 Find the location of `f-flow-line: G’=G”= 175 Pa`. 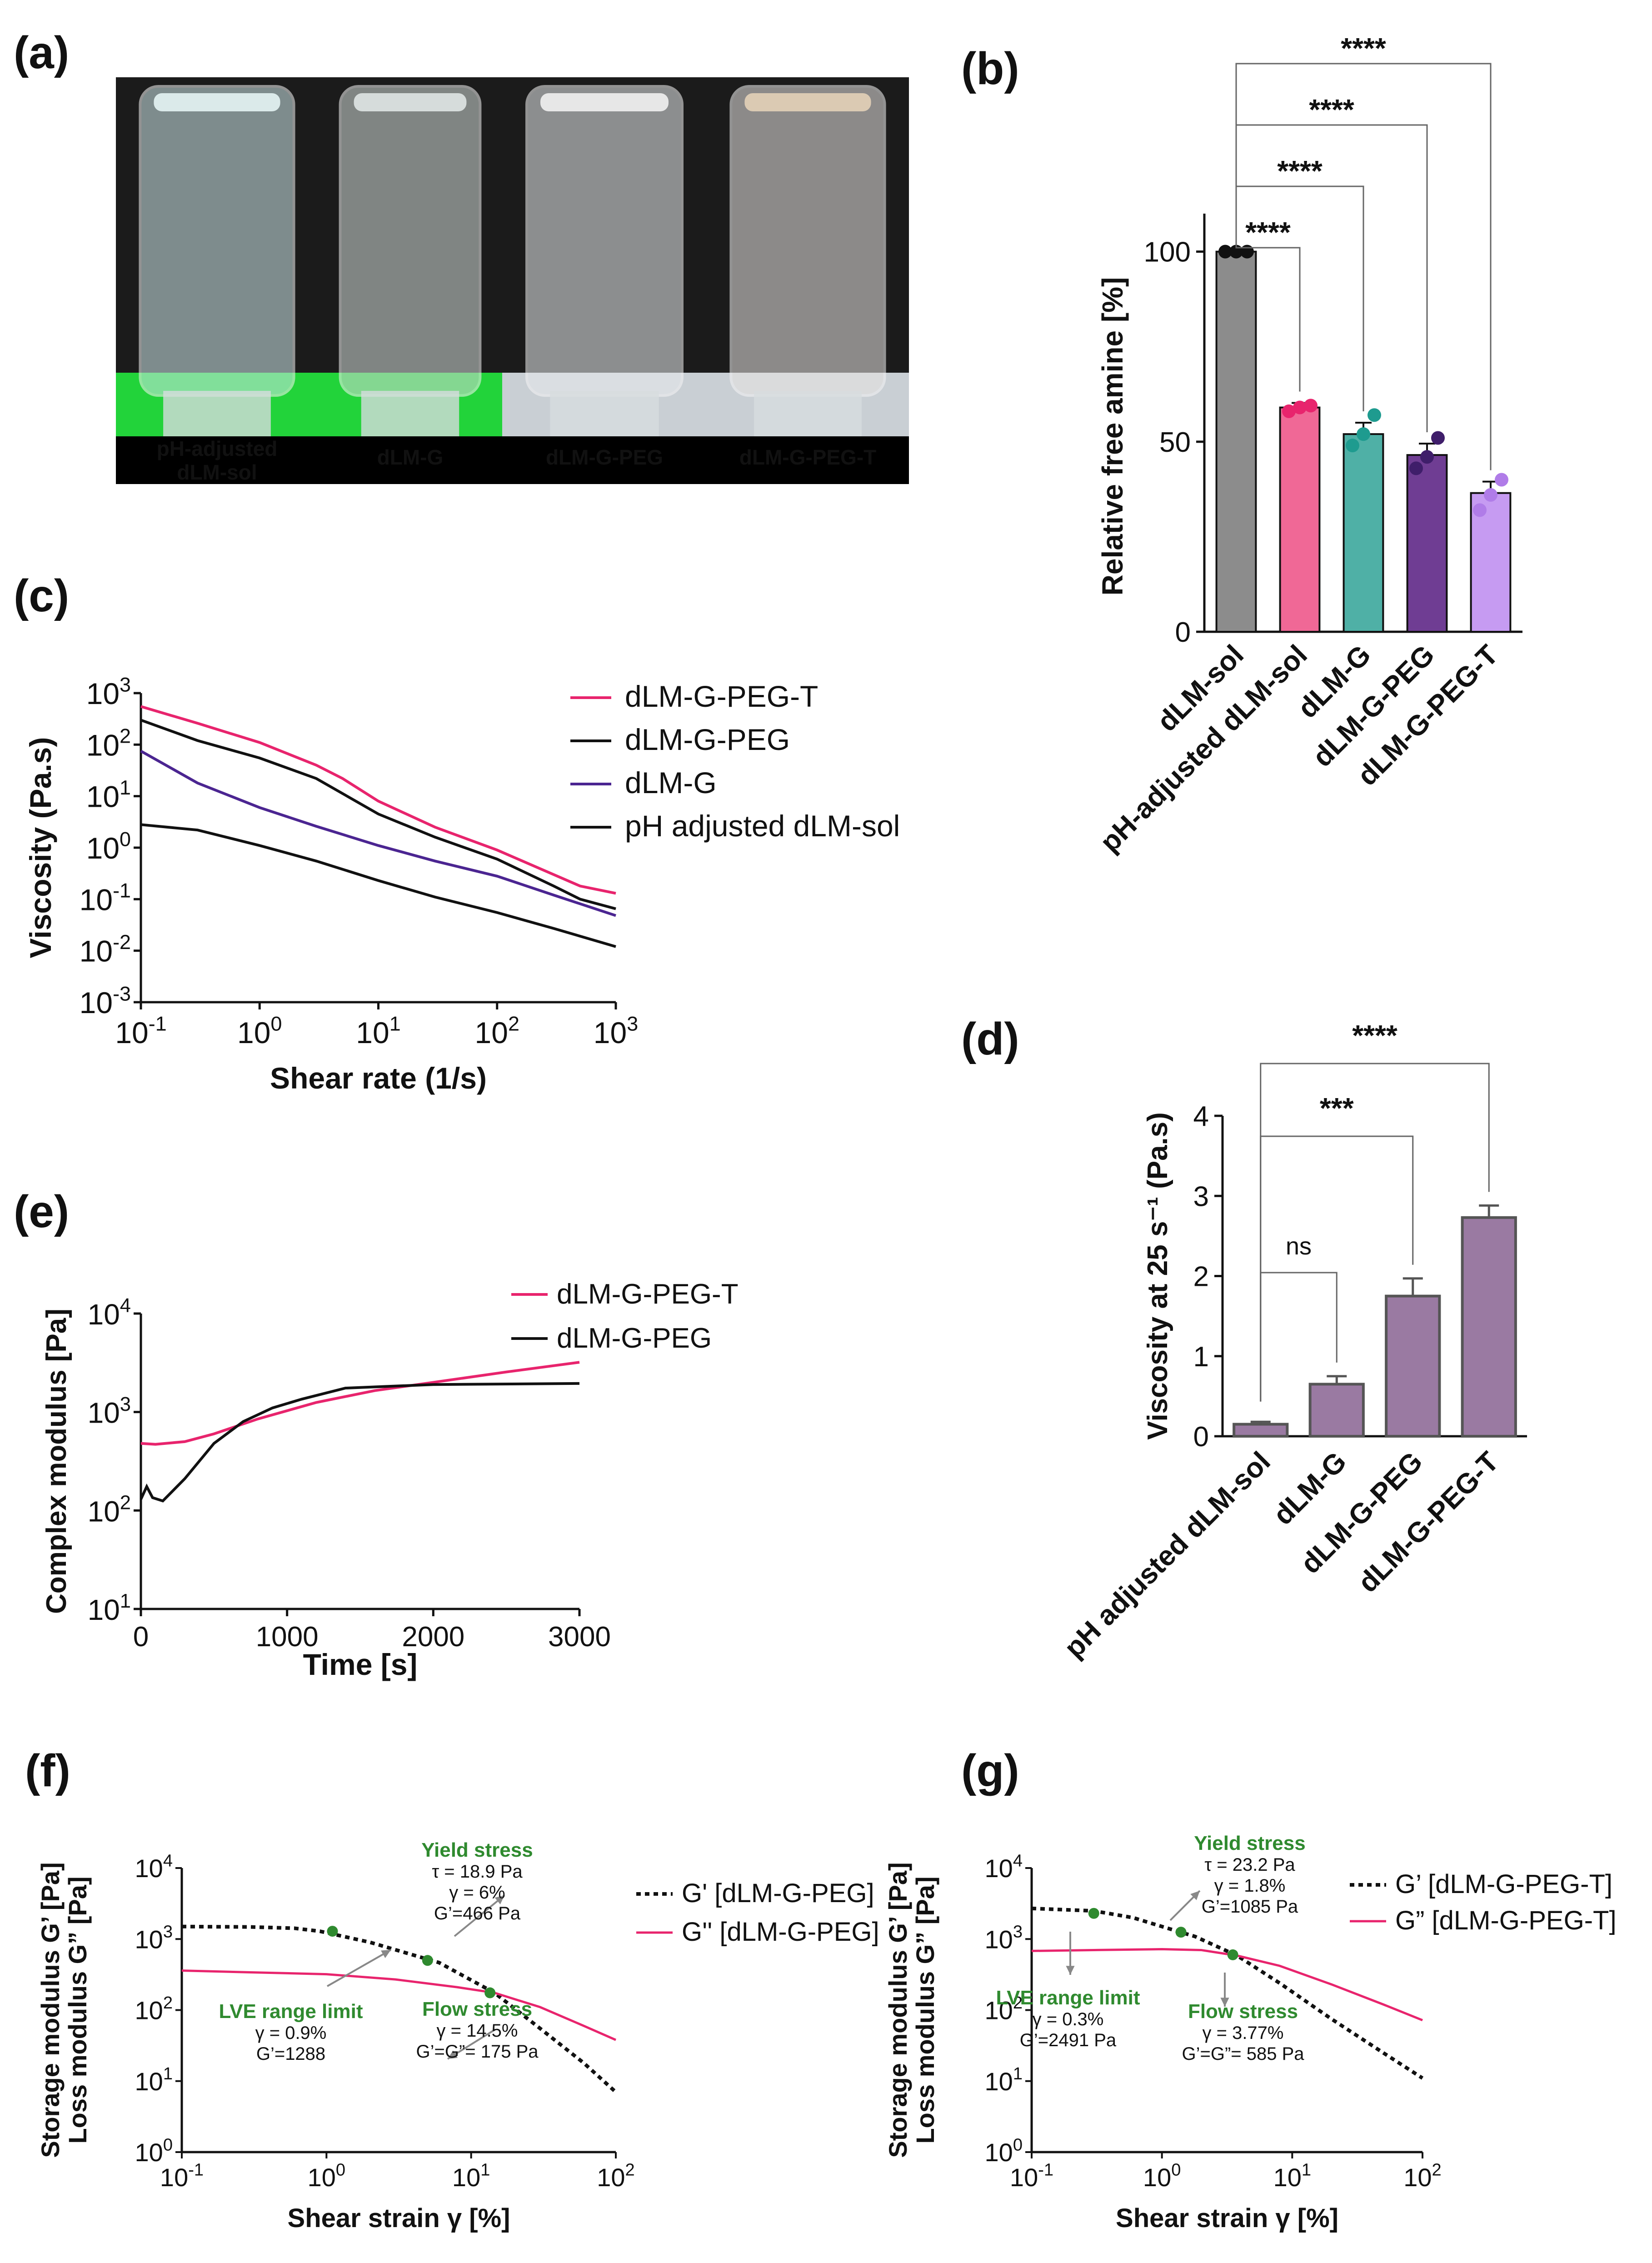

f-flow-line: G’=G”= 175 Pa is located at coordinates (477, 2052).